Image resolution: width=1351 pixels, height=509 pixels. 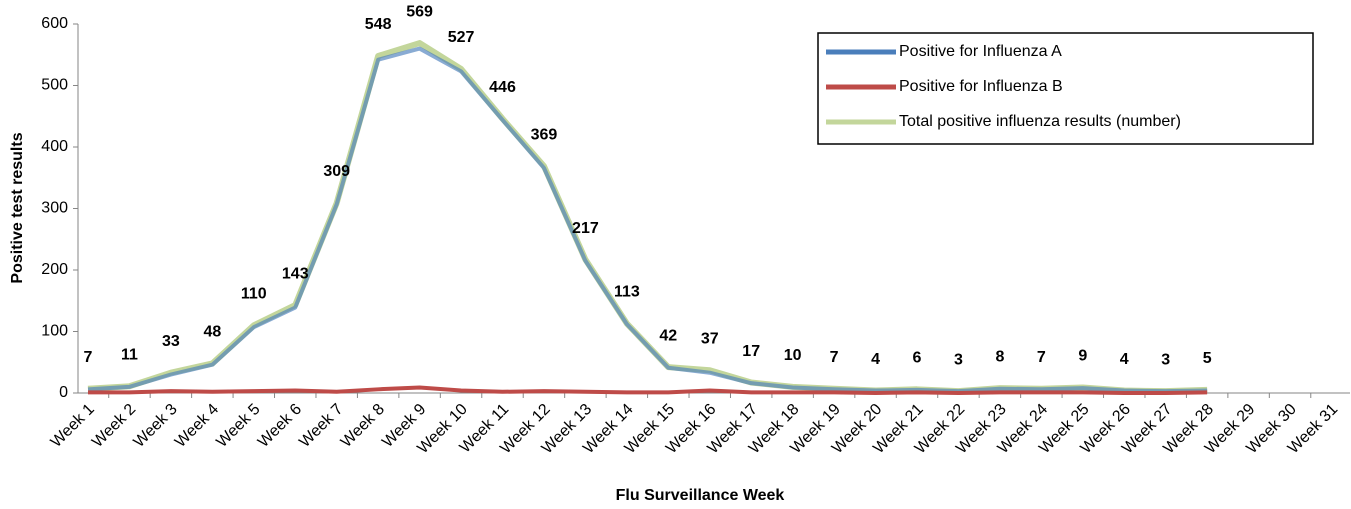 What do you see at coordinates (73, 426) in the screenshot?
I see `x-tick-label: Week 1` at bounding box center [73, 426].